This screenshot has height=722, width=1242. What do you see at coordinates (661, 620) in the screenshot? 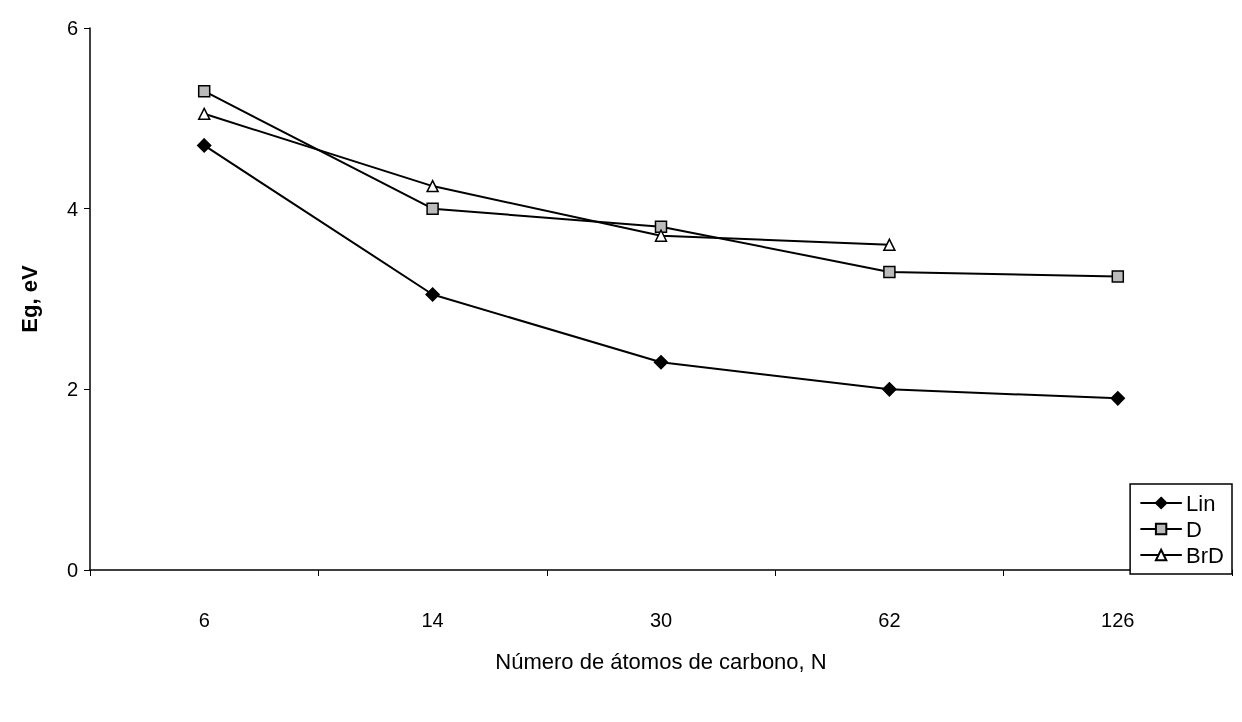
I see `x-tick-label: 30` at bounding box center [661, 620].